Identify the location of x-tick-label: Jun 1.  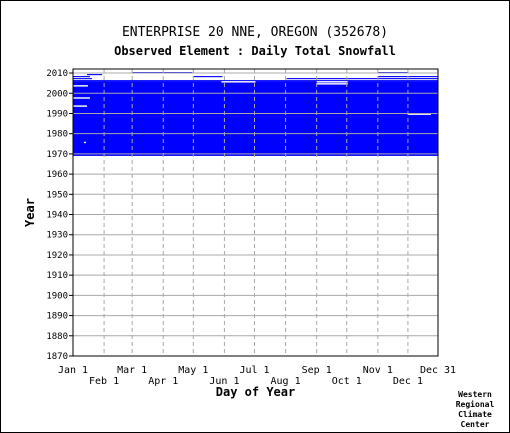
(224, 381).